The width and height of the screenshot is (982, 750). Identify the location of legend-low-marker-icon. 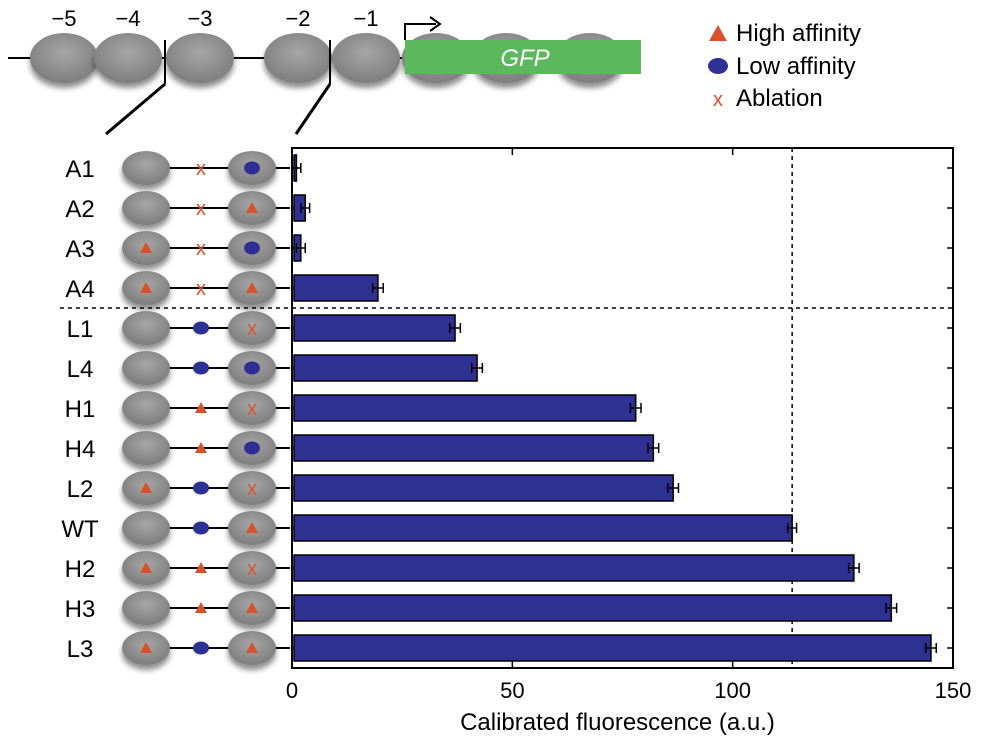
(718, 66).